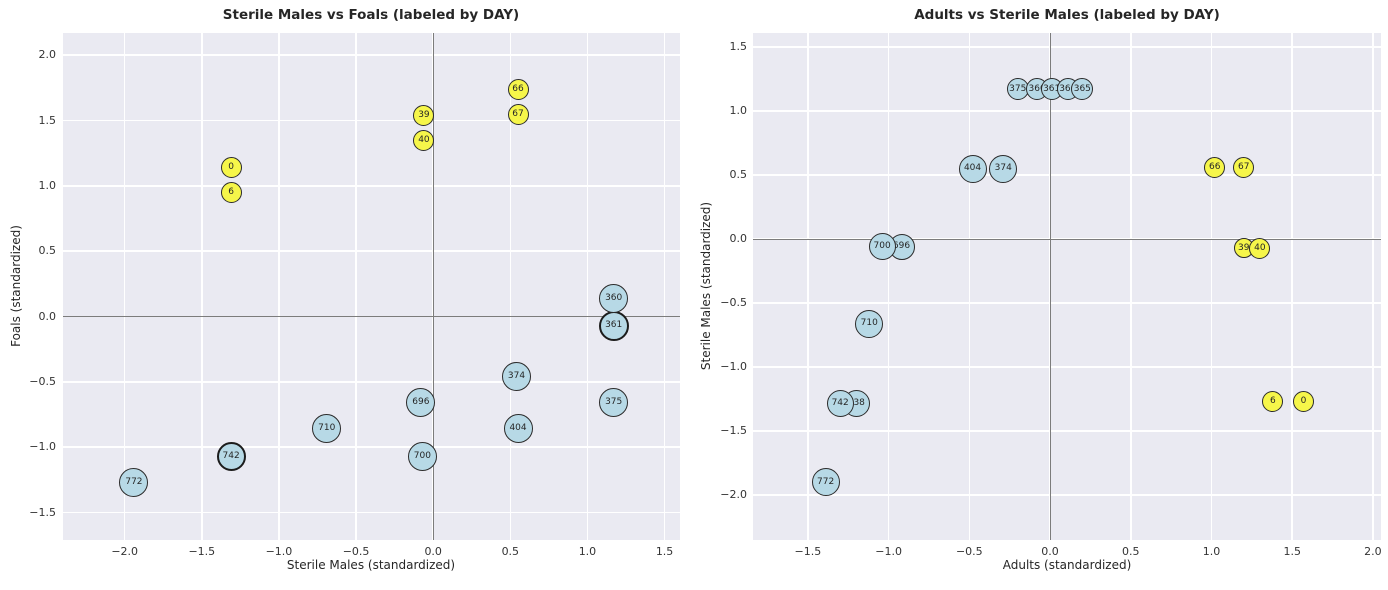 The image size is (1388, 590). Describe the element at coordinates (888, 551) in the screenshot. I see `x-tick-label: −1.0` at that location.